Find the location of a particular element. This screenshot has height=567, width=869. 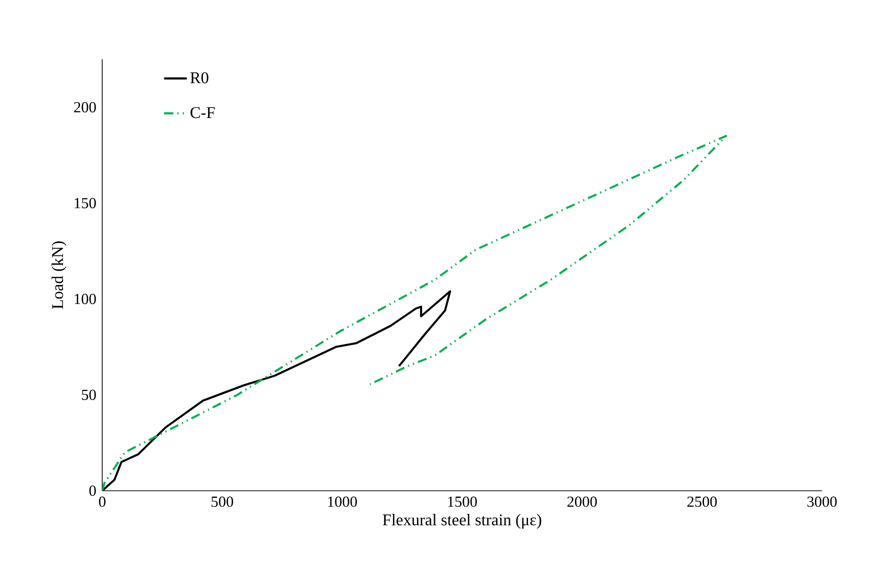

legend-label: C-F is located at coordinates (202, 112).